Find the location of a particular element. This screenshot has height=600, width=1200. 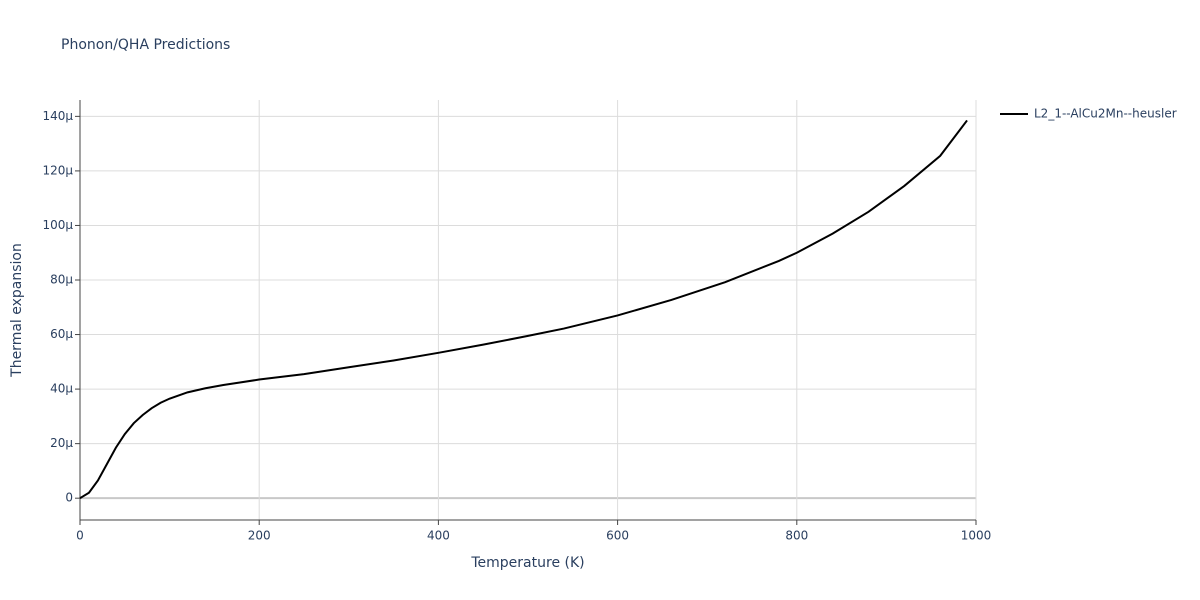

x-tick-label: 200 is located at coordinates (259, 536).